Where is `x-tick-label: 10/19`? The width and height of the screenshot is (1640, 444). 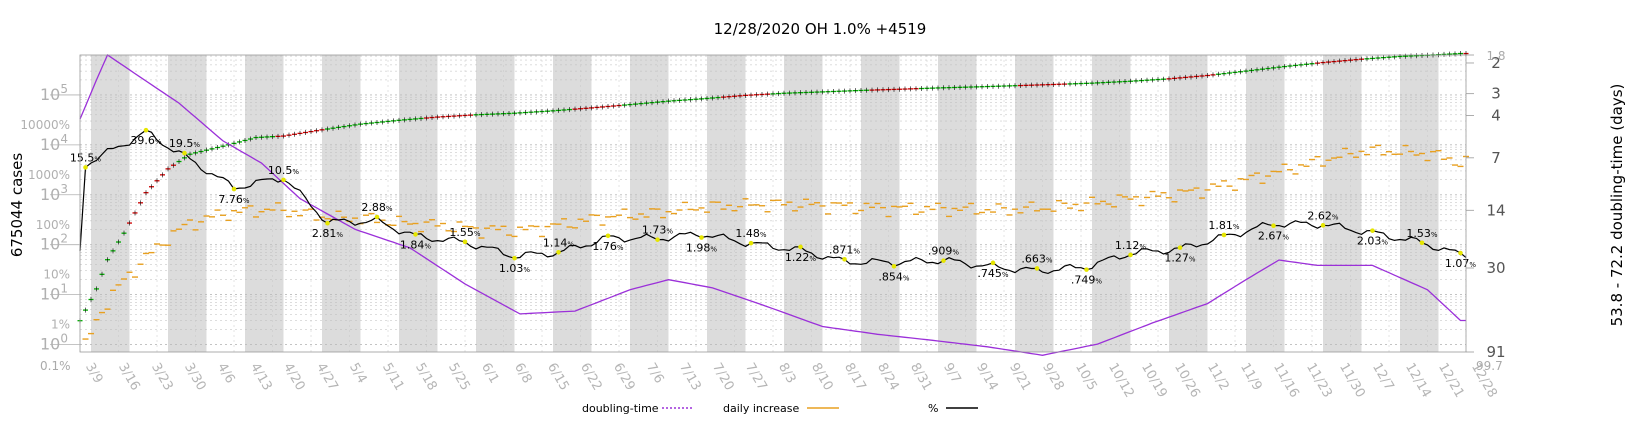 x-tick-label: 10/19 is located at coordinates (1154, 381).